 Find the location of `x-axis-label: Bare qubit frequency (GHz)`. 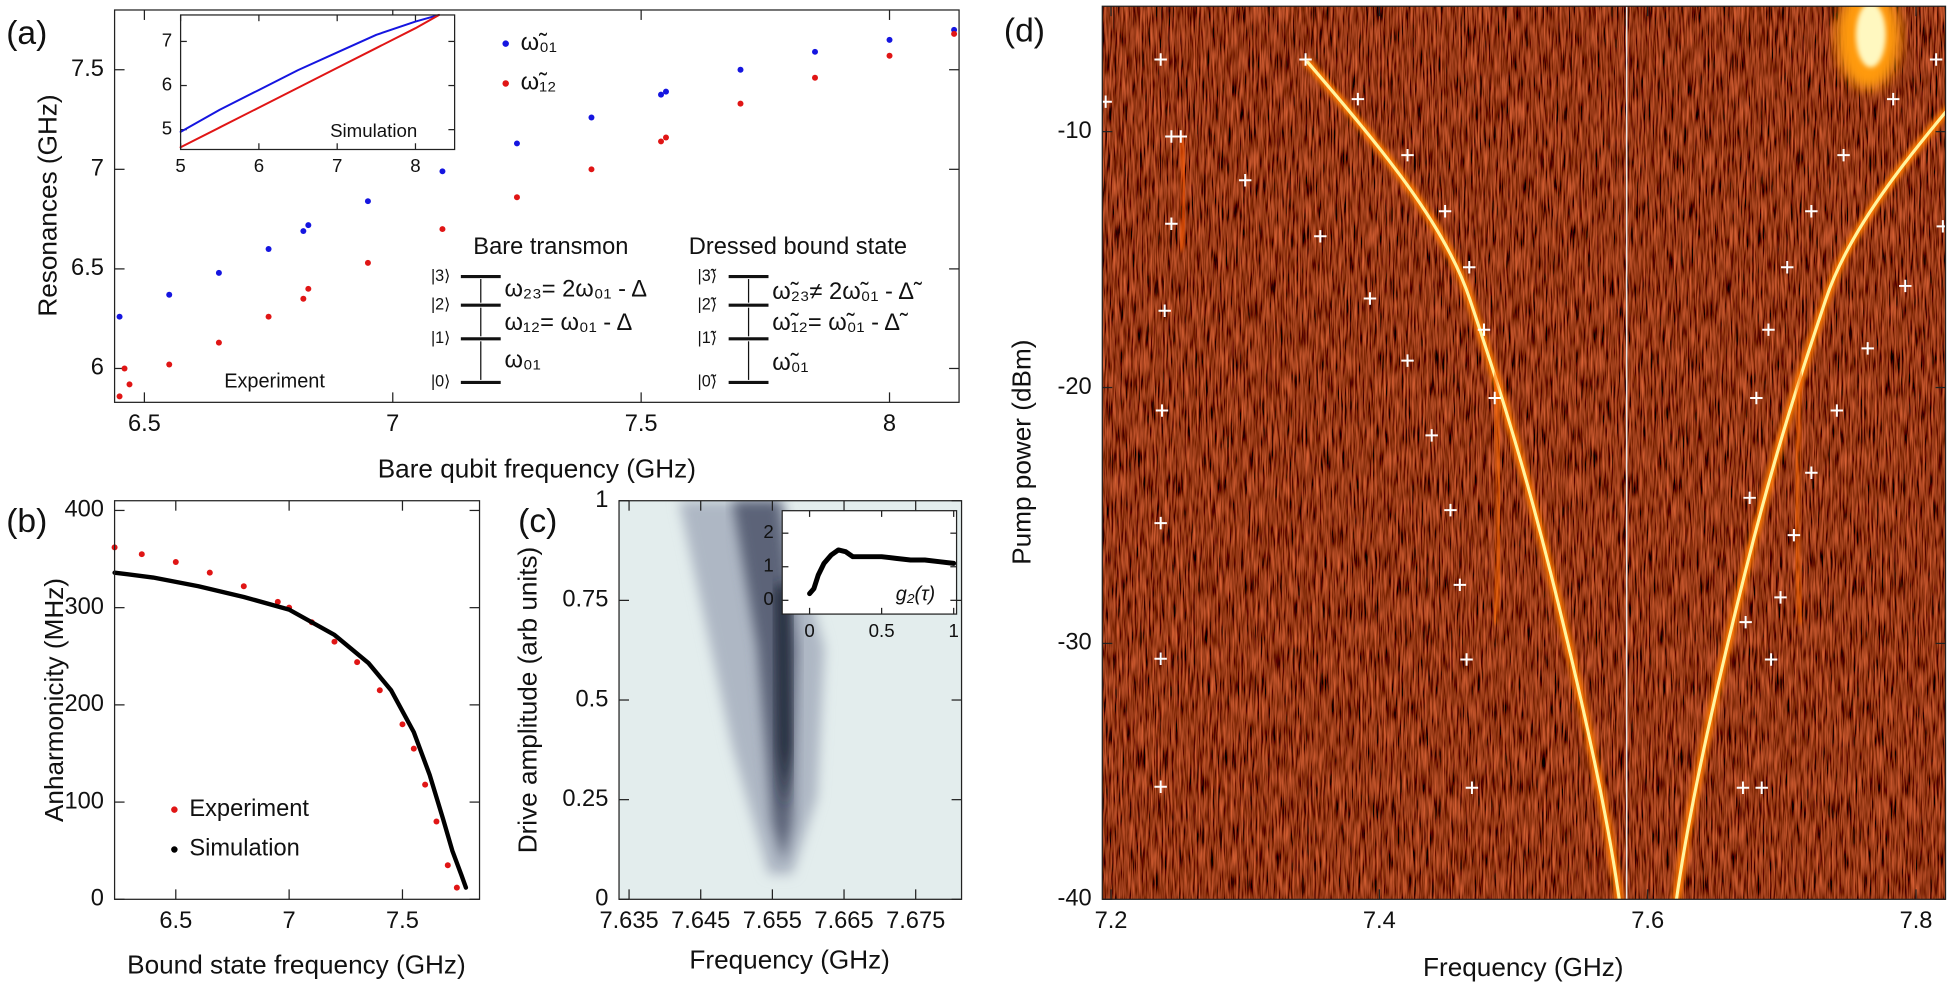

x-axis-label: Bare qubit frequency (GHz) is located at coordinates (537, 469).